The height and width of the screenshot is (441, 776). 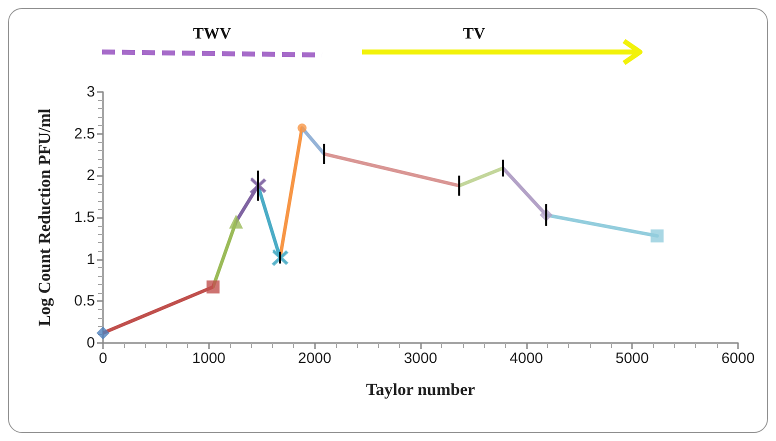 I want to click on x-tick-label: 4000, so click(x=527, y=358).